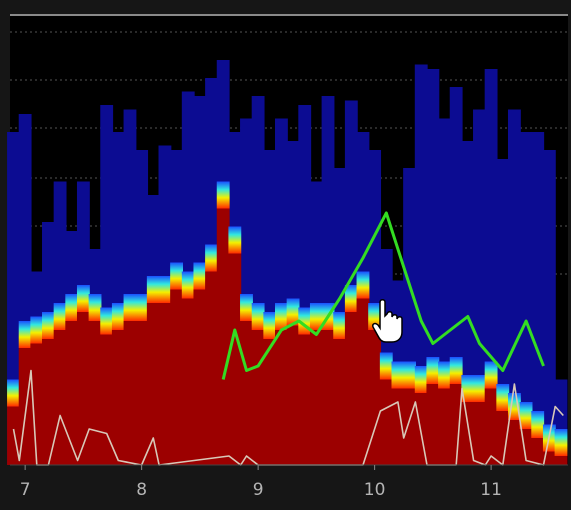  What do you see at coordinates (491, 490) in the screenshot?
I see `x-tick-label: 11` at bounding box center [491, 490].